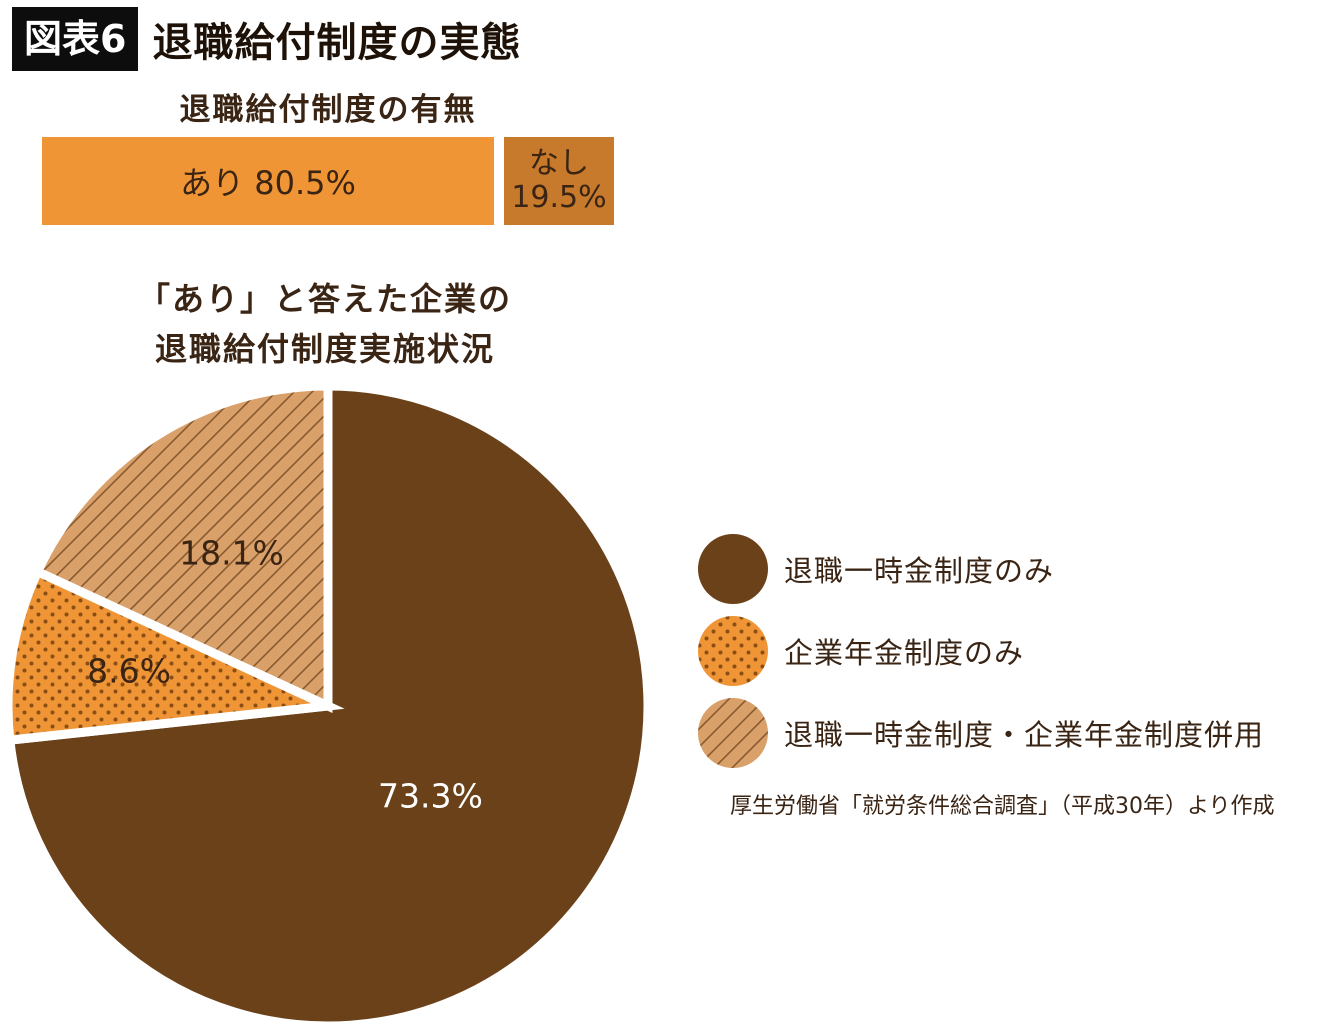 The width and height of the screenshot is (1340, 1034). Describe the element at coordinates (129, 671) in the screenshot. I see `pie-label-pension: 8.6%` at that location.